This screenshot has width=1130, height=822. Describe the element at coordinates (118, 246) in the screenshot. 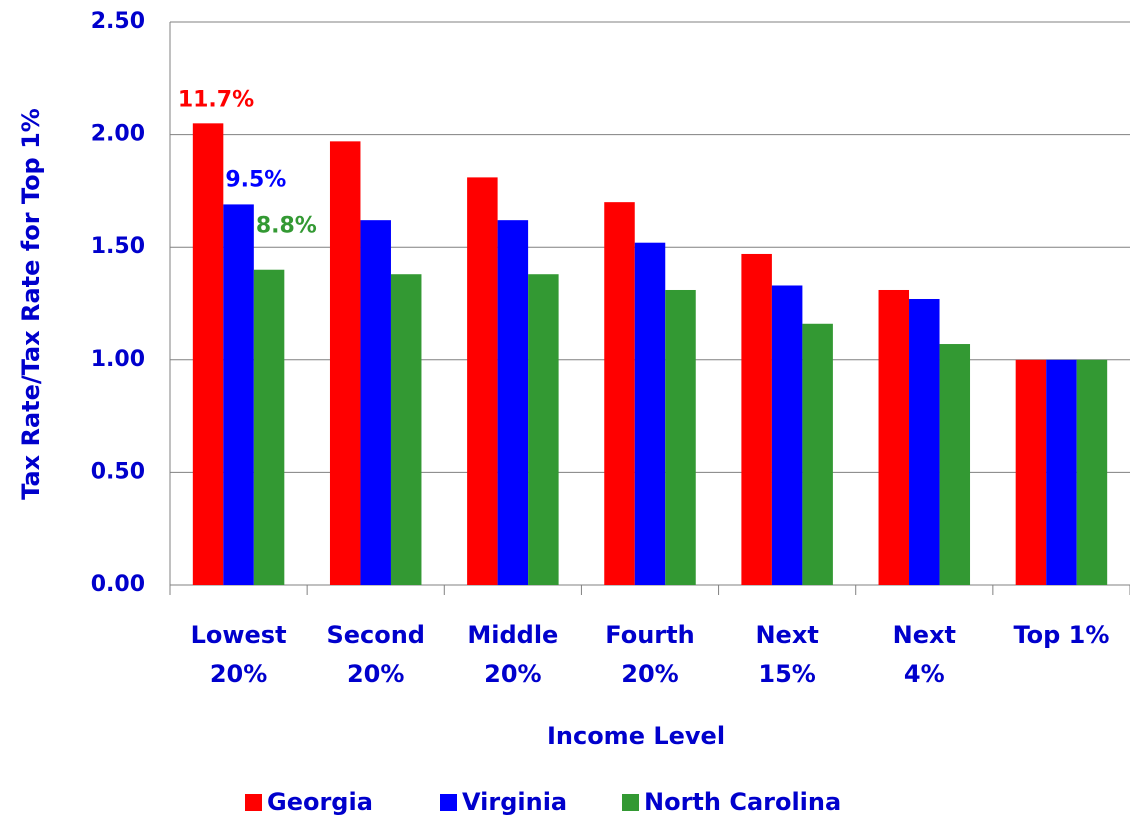

I see `y-tick-label: 1.50` at that location.